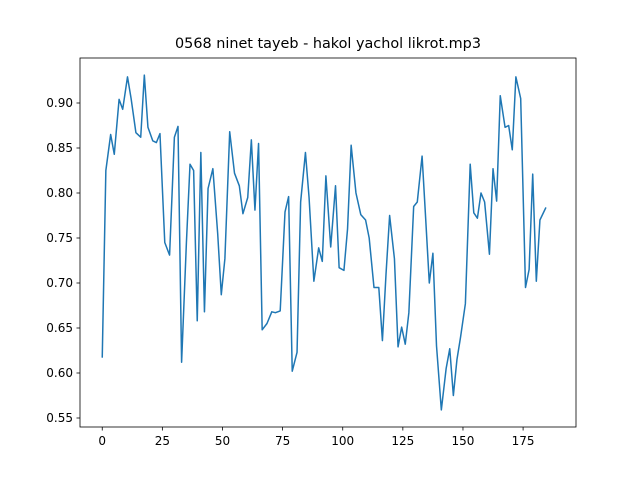  I want to click on x-tick-label: 25, so click(162, 441).